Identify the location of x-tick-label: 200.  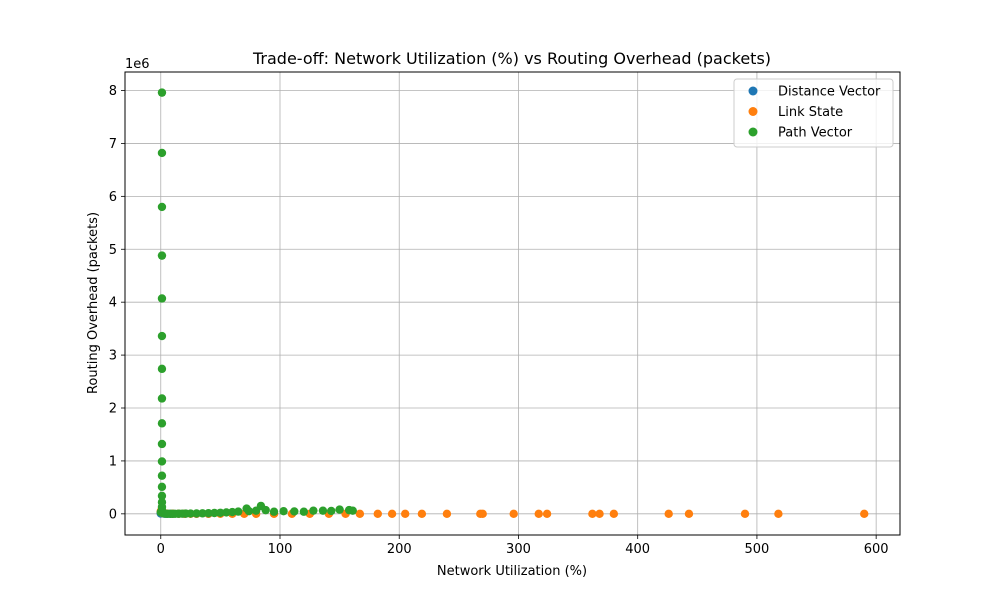
(399, 549).